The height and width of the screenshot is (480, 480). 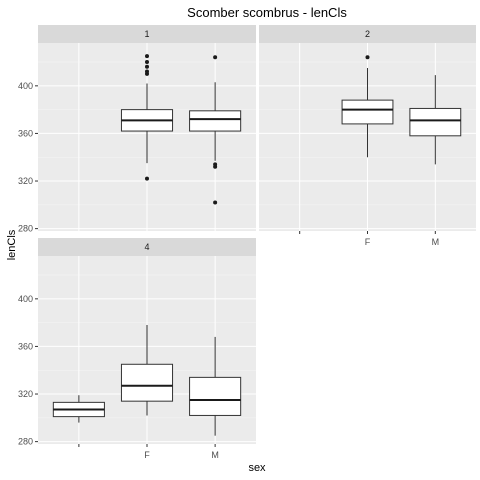 What do you see at coordinates (257, 468) in the screenshot?
I see `x-axis-title: sex` at bounding box center [257, 468].